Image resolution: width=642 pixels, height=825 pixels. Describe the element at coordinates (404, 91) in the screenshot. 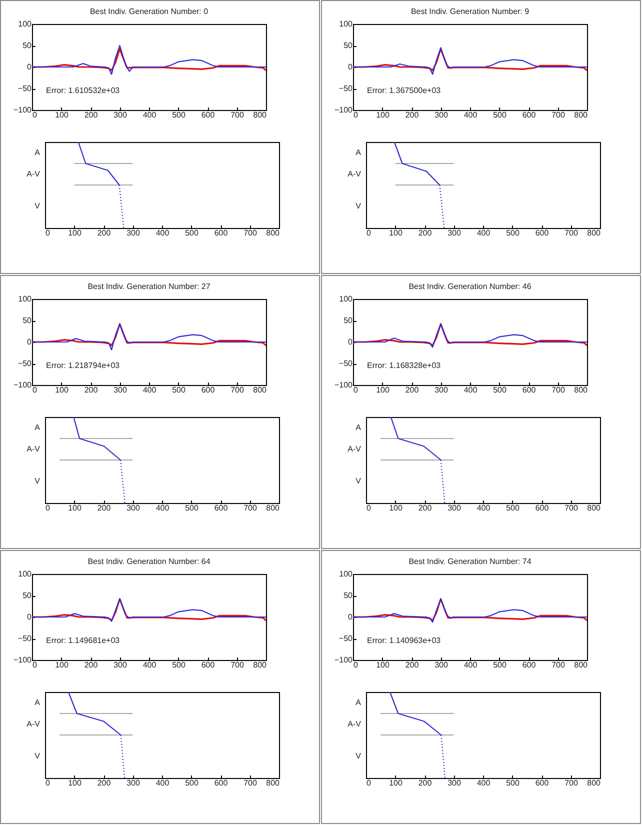

I see `annotation: Error: 1.367500e+03` at that location.